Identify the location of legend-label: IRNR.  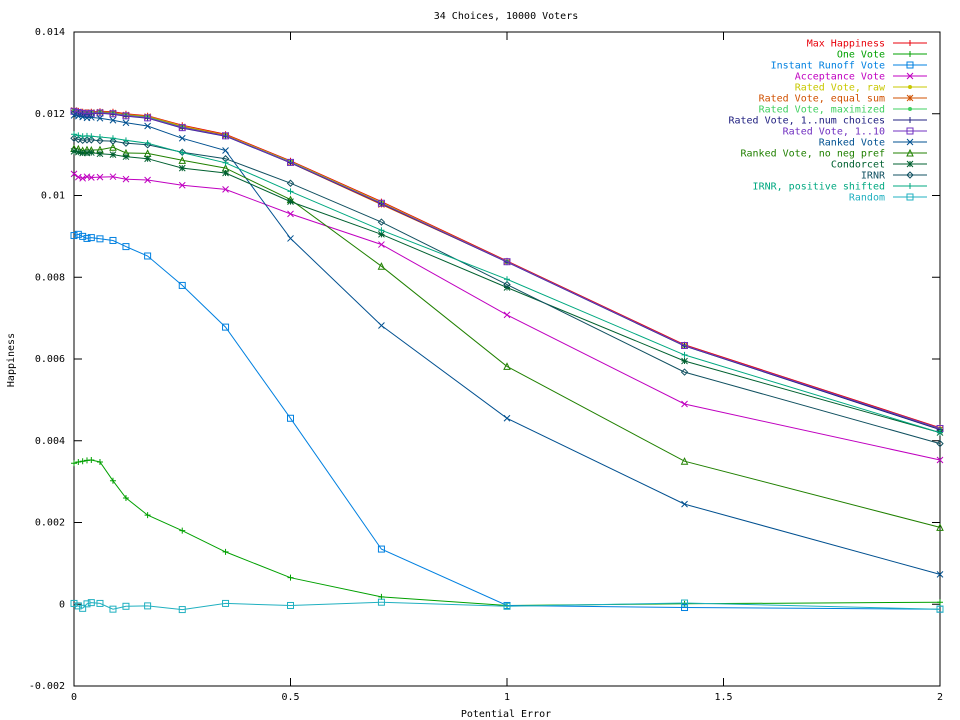
(873, 176).